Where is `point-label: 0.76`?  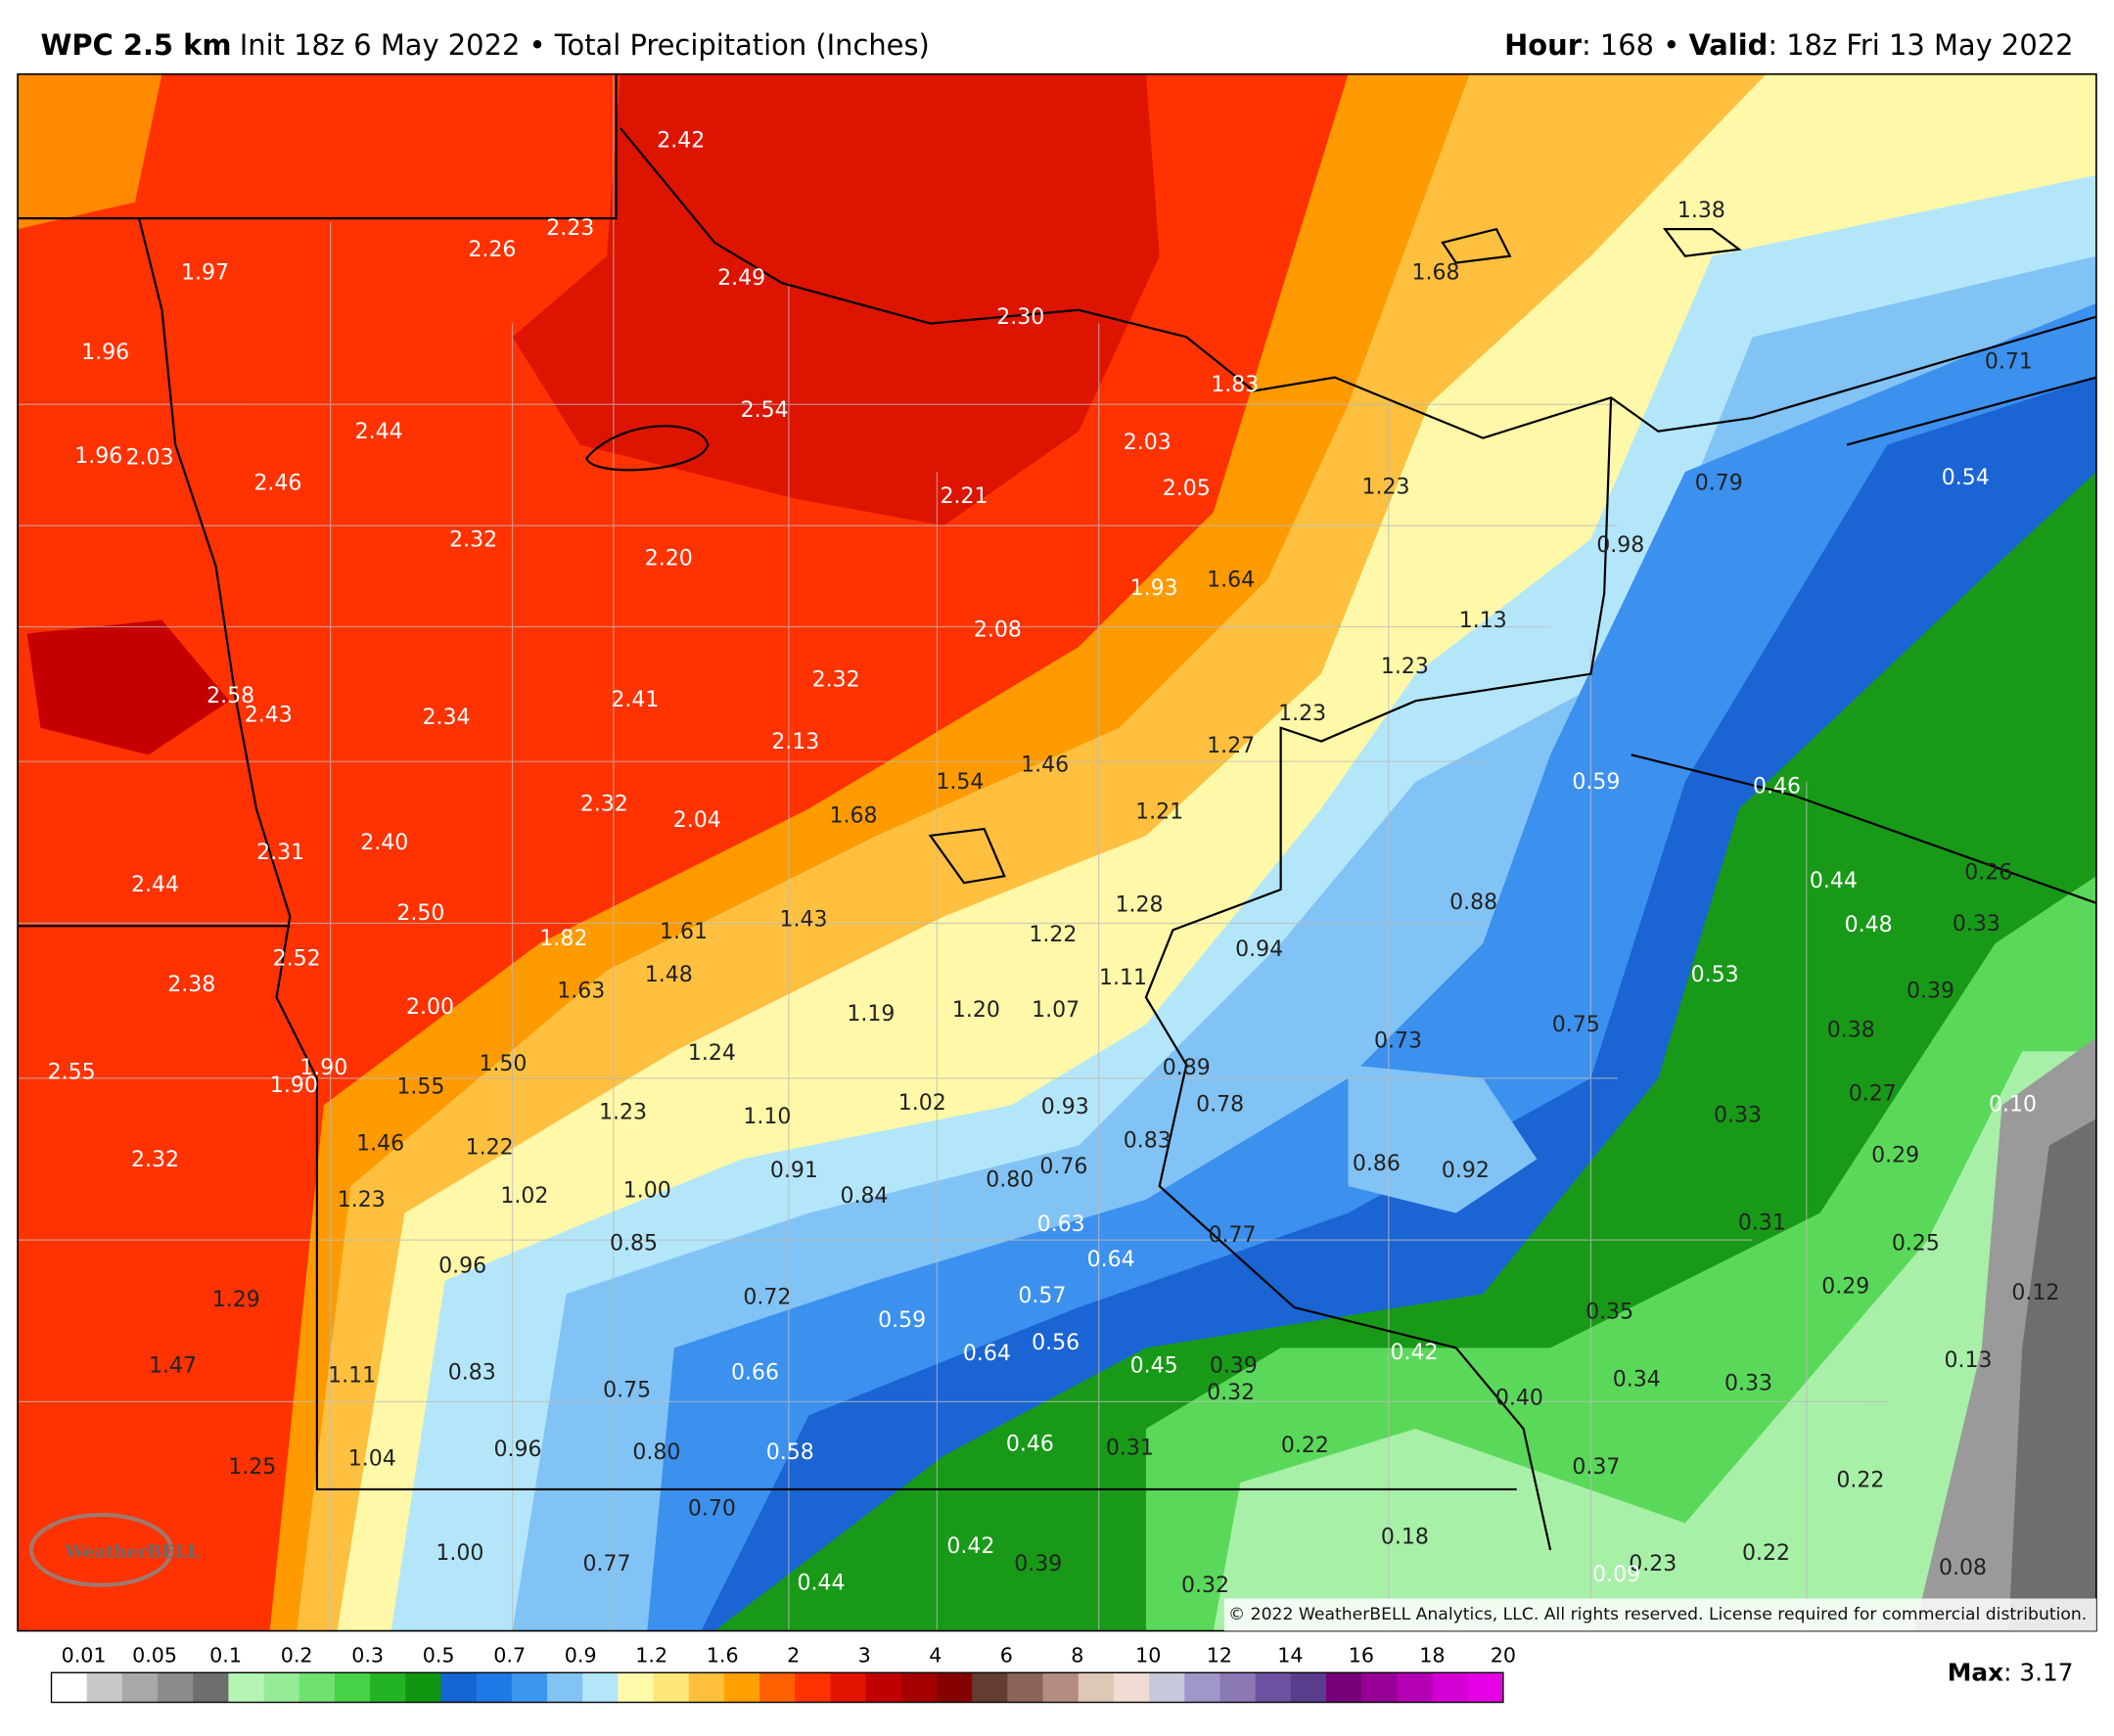 point-label: 0.76 is located at coordinates (1063, 1167).